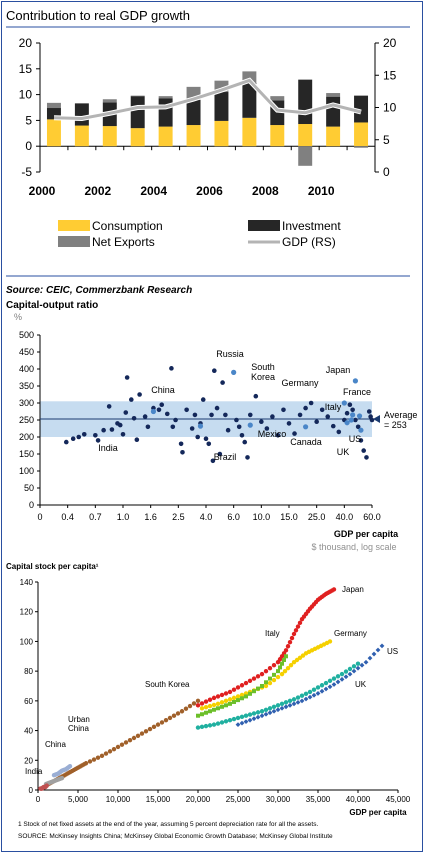 The height and width of the screenshot is (855, 426). I want to click on chart2-country-label: Russia, so click(230, 354).